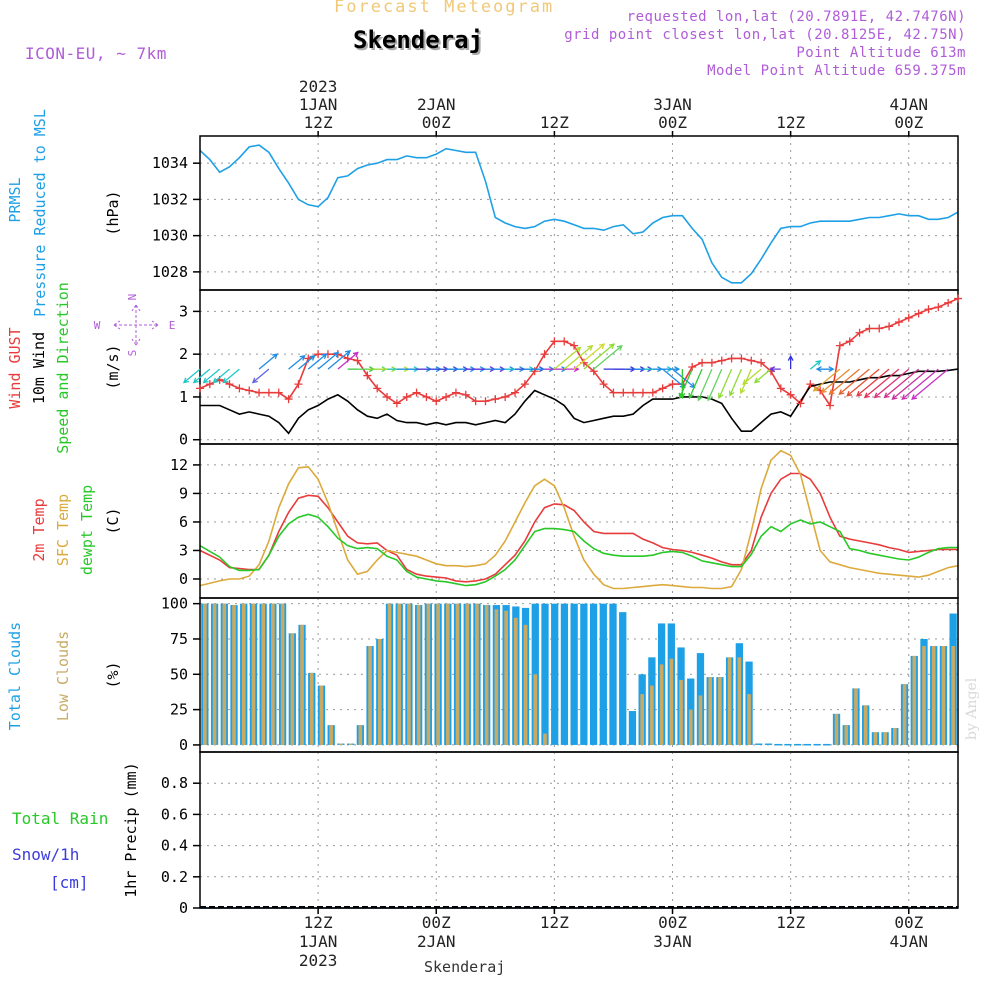 Image resolution: width=1000 pixels, height=1000 pixels. Describe the element at coordinates (318, 122) in the screenshot. I see `top-time-label: 12Z` at that location.